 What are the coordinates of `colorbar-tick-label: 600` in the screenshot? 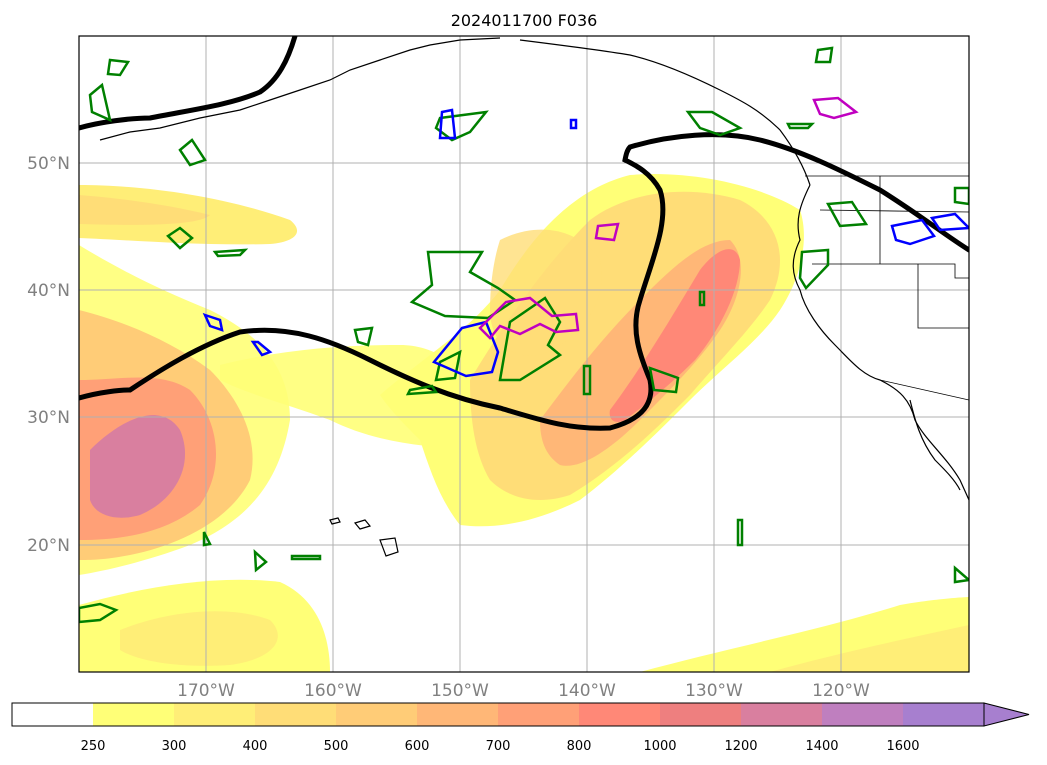 It's located at (417, 746).